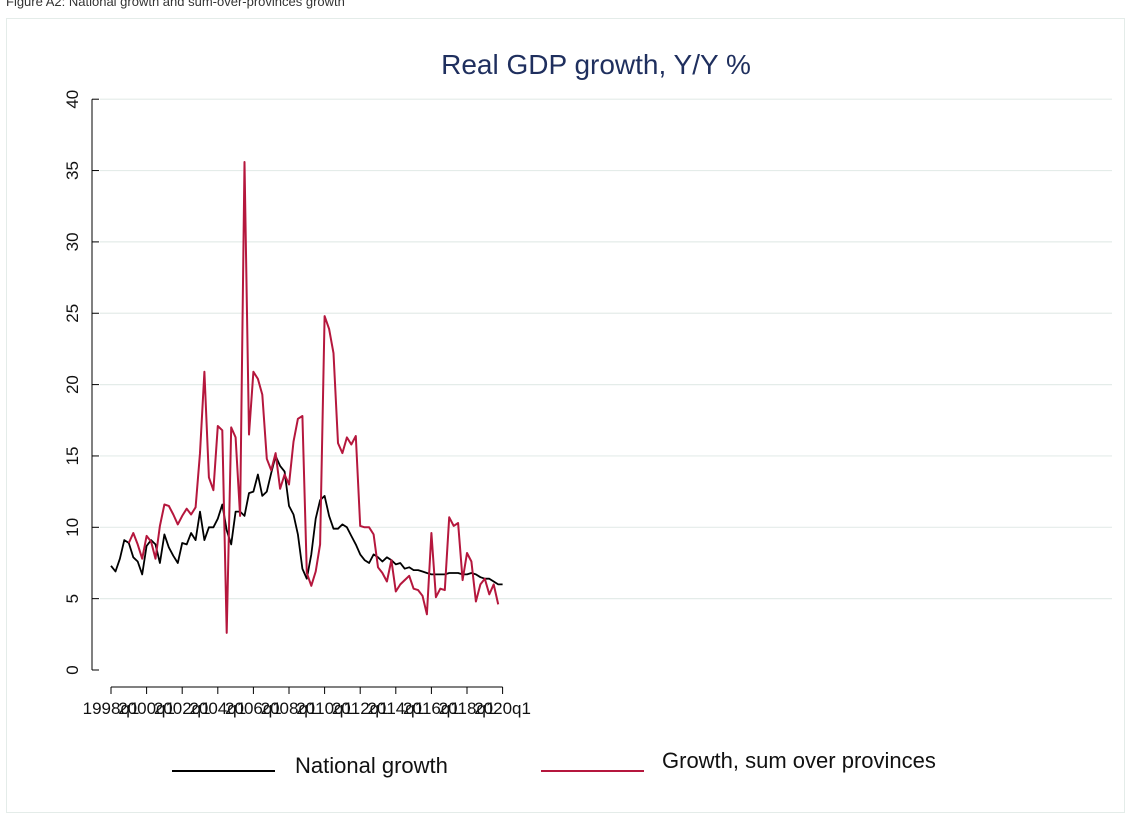 This screenshot has height=825, width=1131. Describe the element at coordinates (395, 708) in the screenshot. I see `x-tick-label: 2014q1` at that location.